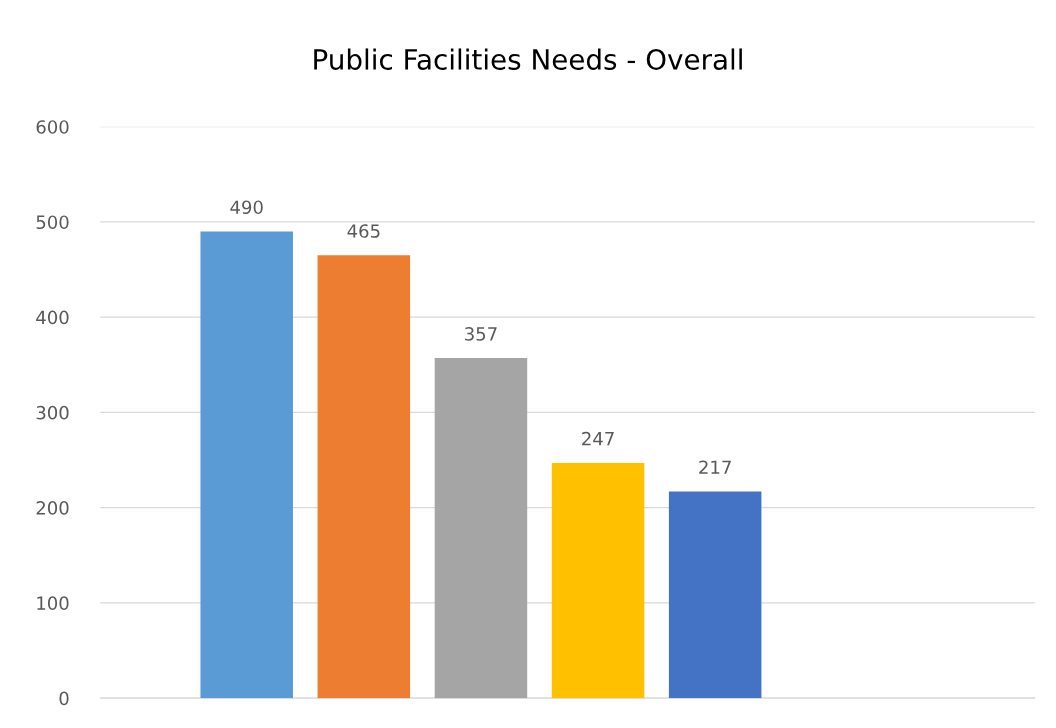  Describe the element at coordinates (53, 603) in the screenshot. I see `y-tick-label: 100` at that location.